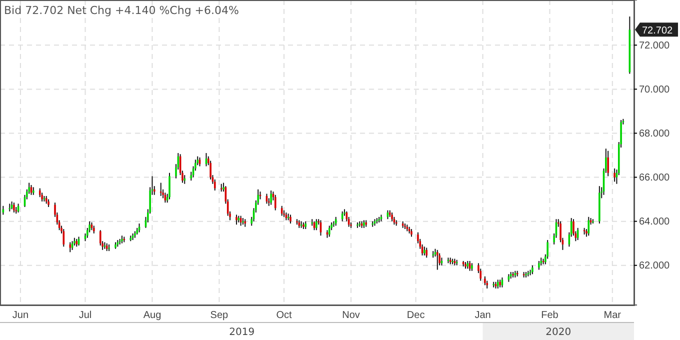 The image size is (680, 340). What do you see at coordinates (152, 316) in the screenshot?
I see `x-tick-label: Aug` at bounding box center [152, 316].